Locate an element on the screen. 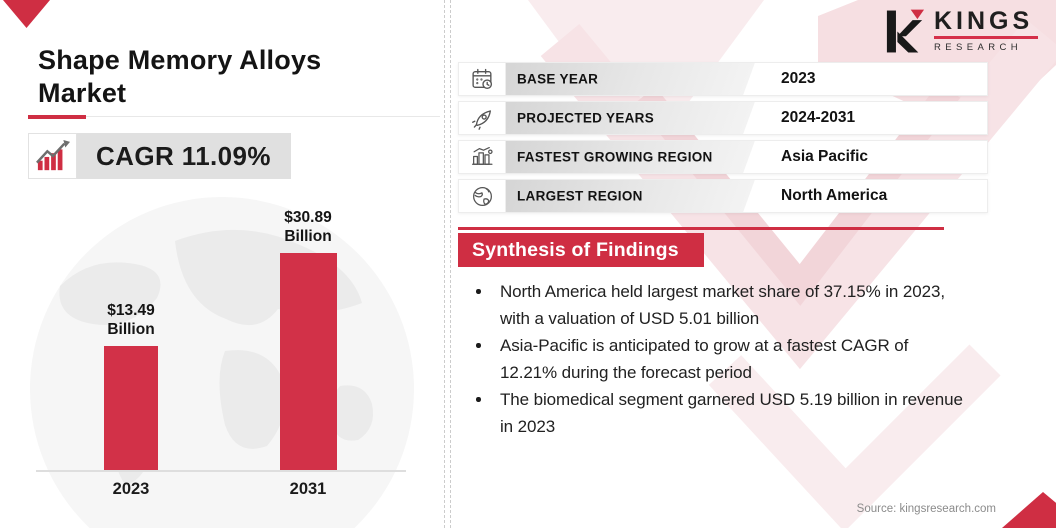  logo-name: KINGS is located at coordinates (984, 21).